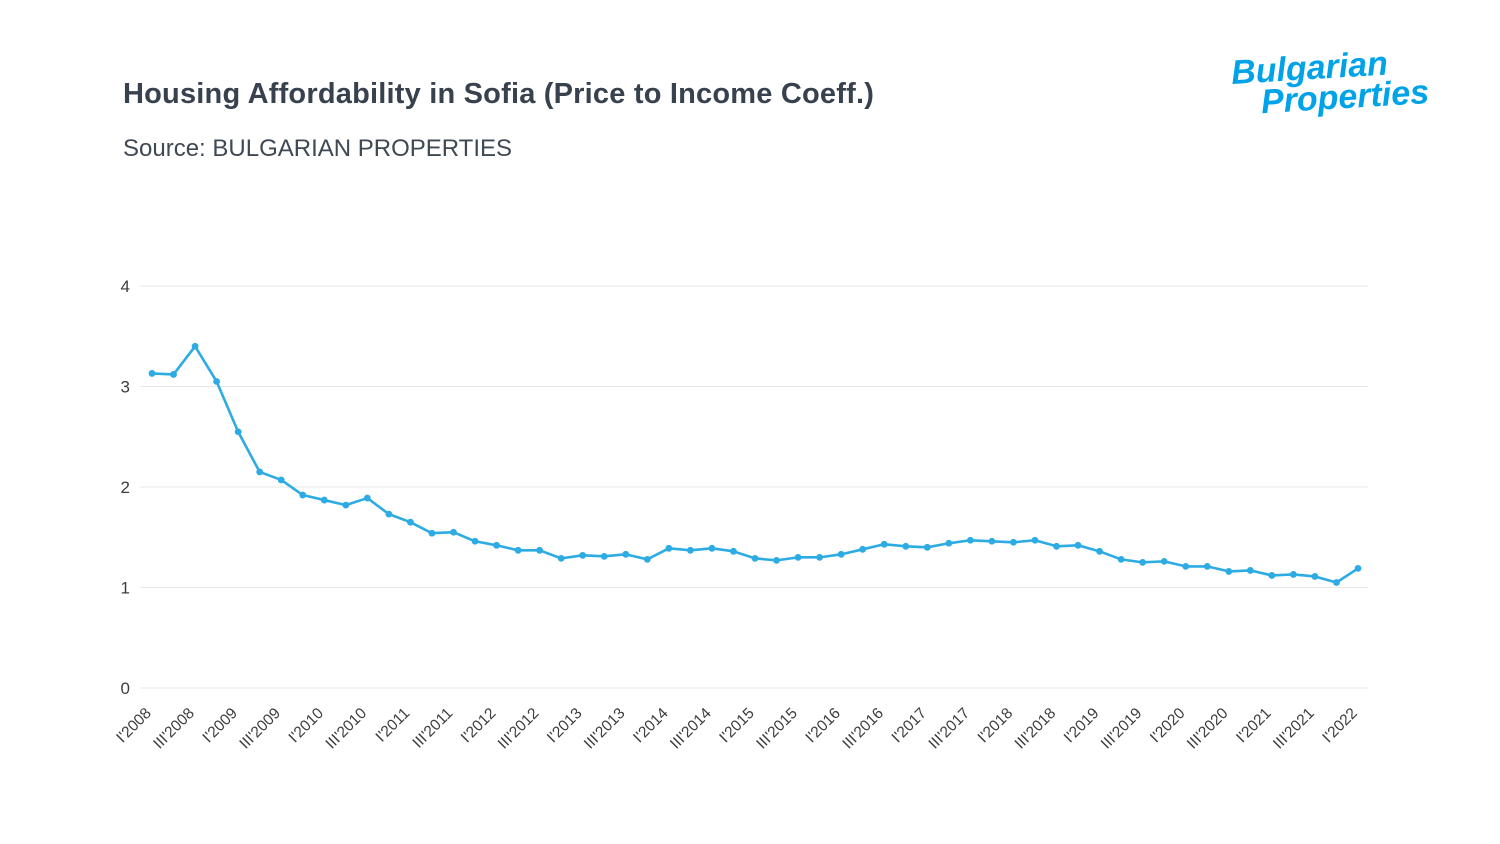 The image size is (1500, 844). Describe the element at coordinates (1294, 729) in the screenshot. I see `svg-text: III'2021` at that location.